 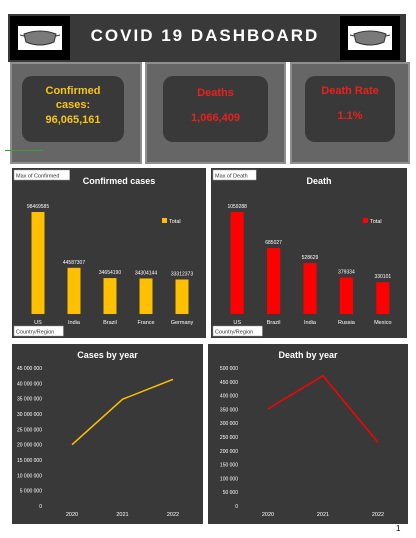 What do you see at coordinates (237, 323) in the screenshot?
I see `death-chart-x-tick-label: US` at bounding box center [237, 323].